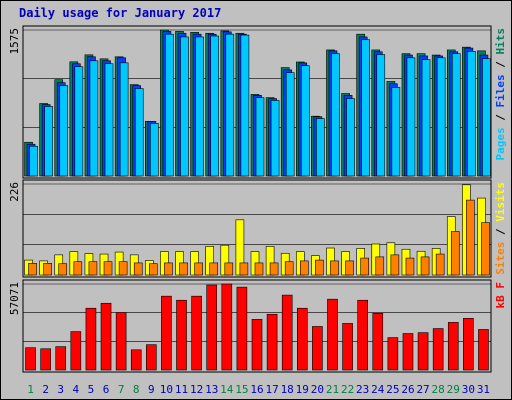 This screenshot has width=512, height=400. Describe the element at coordinates (500, 202) in the screenshot. I see `legend-entry: Visits` at that location.